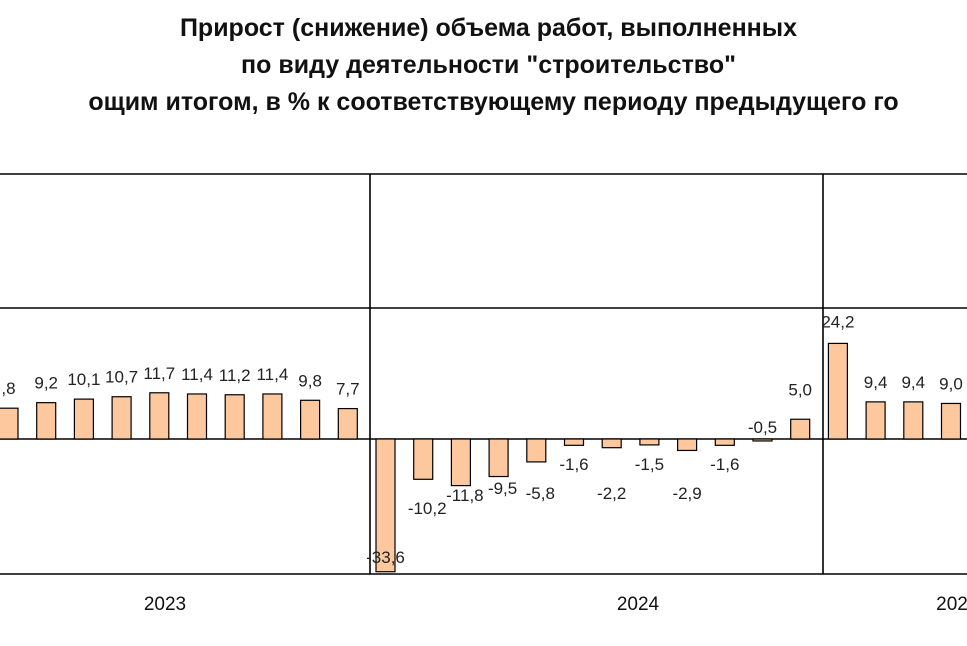  I want to click on data-label: -5,8, so click(540, 493).